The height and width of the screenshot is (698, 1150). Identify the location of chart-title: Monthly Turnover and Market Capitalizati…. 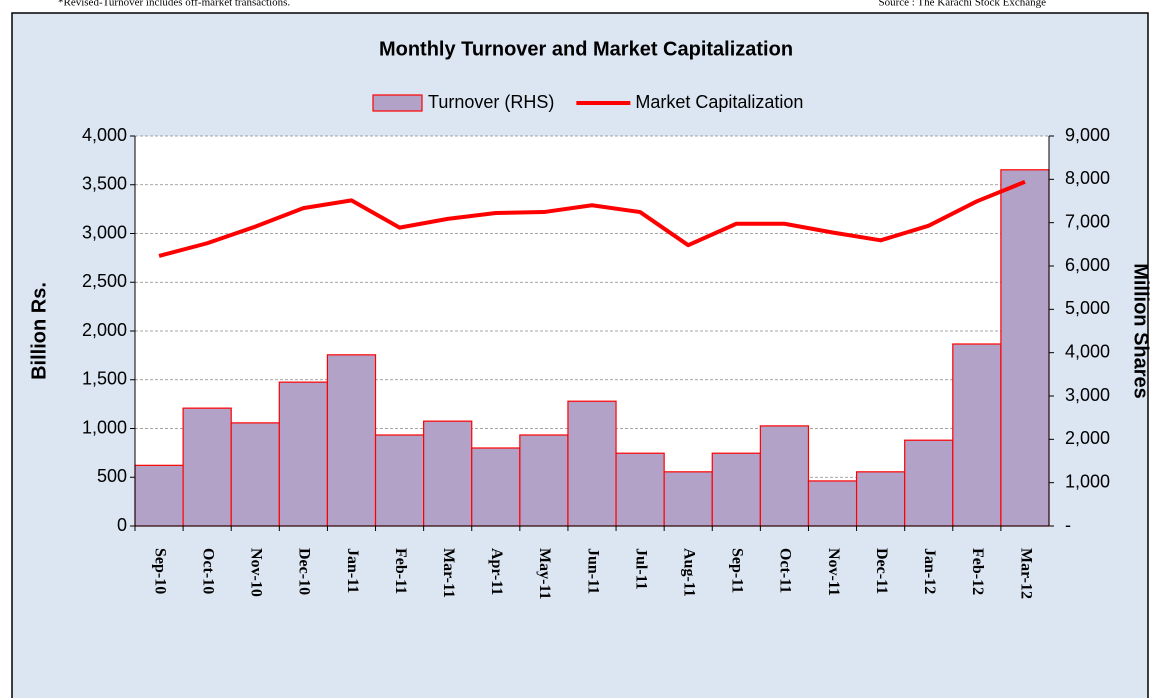
(586, 49).